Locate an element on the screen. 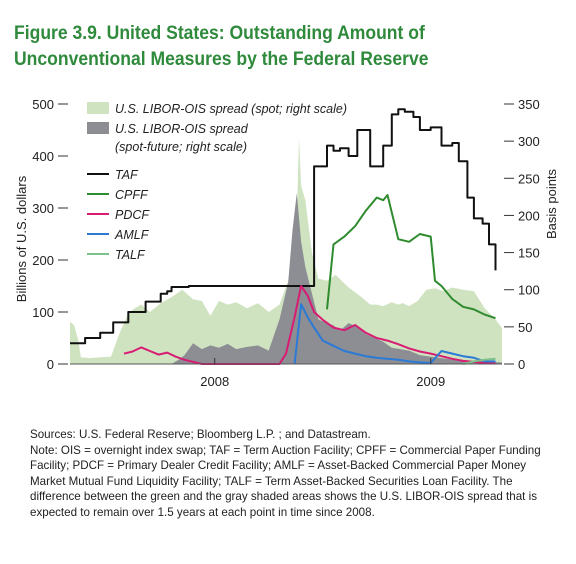 Image resolution: width=576 pixels, height=564 pixels. legend-label-TALF: TALF is located at coordinates (130, 255).